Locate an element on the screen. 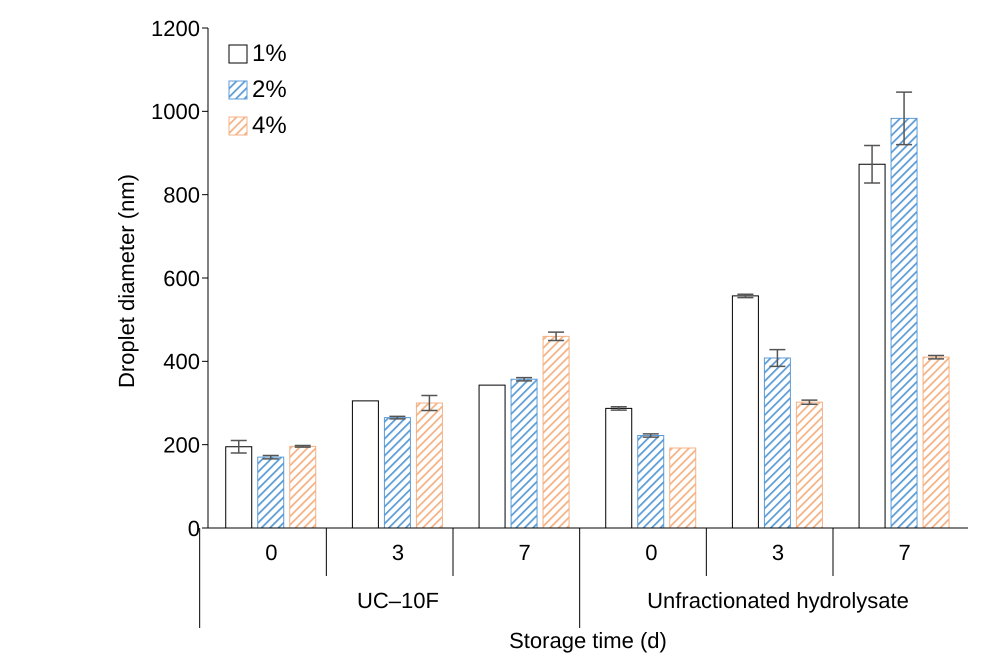 The height and width of the screenshot is (666, 996). text: Unfractionated hydrolysate is located at coordinates (778, 600).